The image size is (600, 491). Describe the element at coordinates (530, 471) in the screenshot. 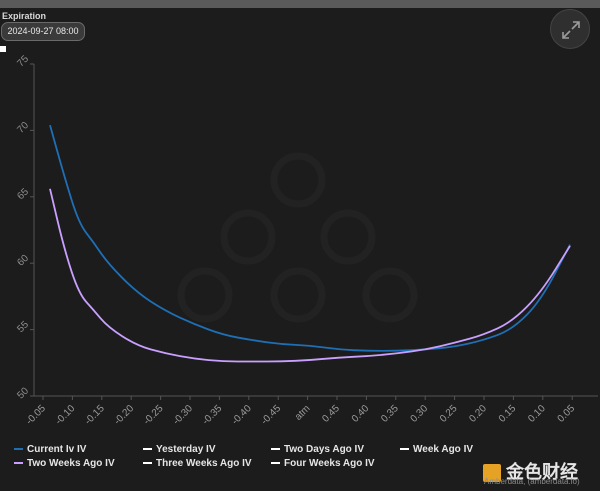

I see `brand-watermark: 金色财经` at that location.